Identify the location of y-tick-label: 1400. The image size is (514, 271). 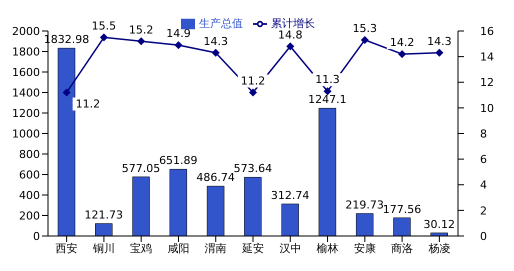
(26, 93).